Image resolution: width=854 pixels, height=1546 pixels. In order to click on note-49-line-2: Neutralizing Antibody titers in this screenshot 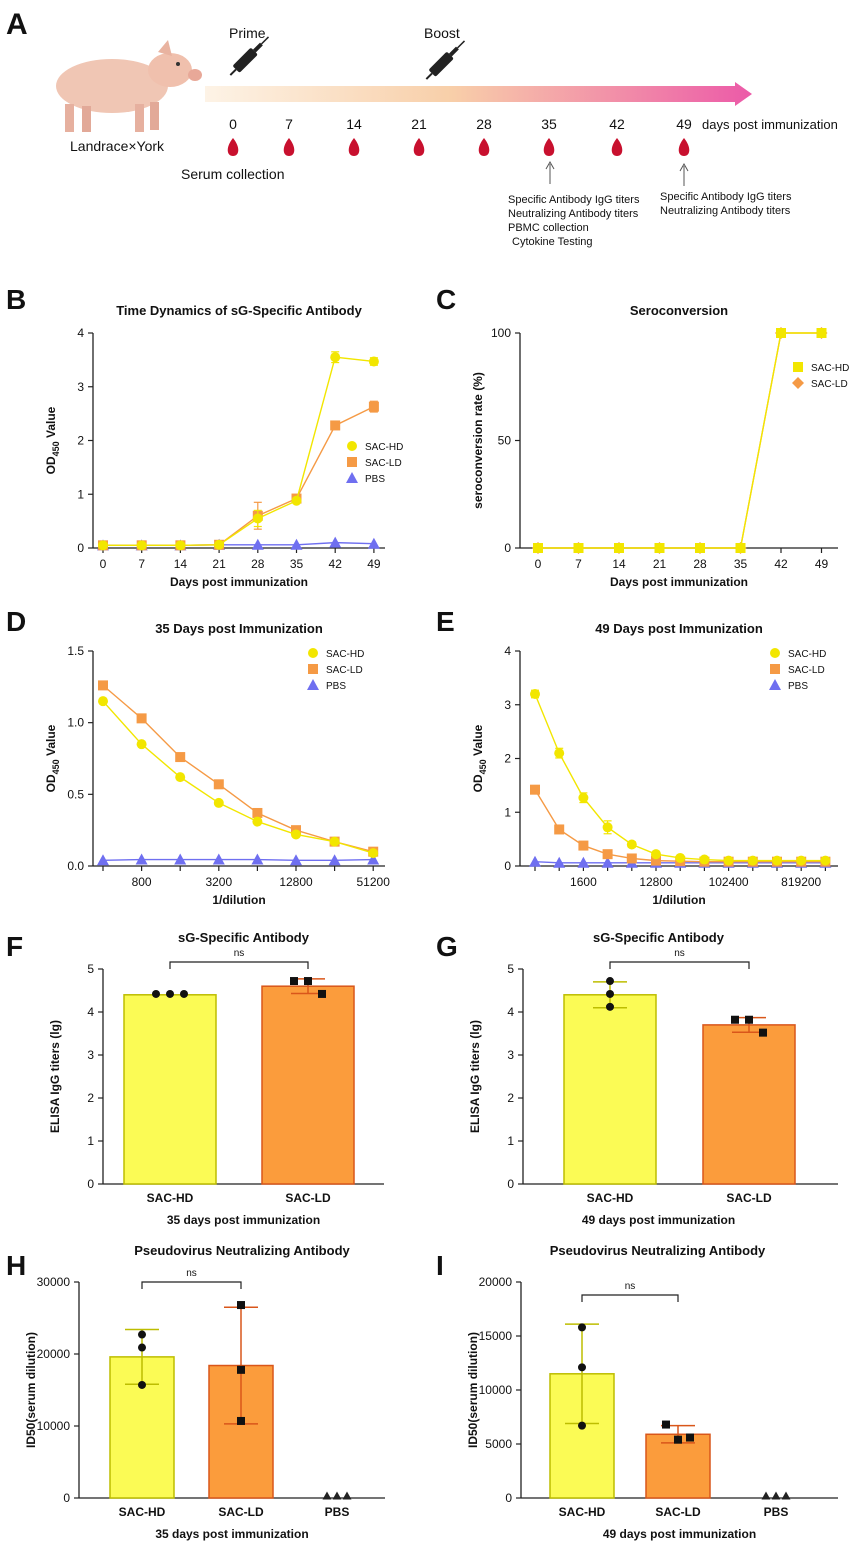, I will do `click(725, 211)`.